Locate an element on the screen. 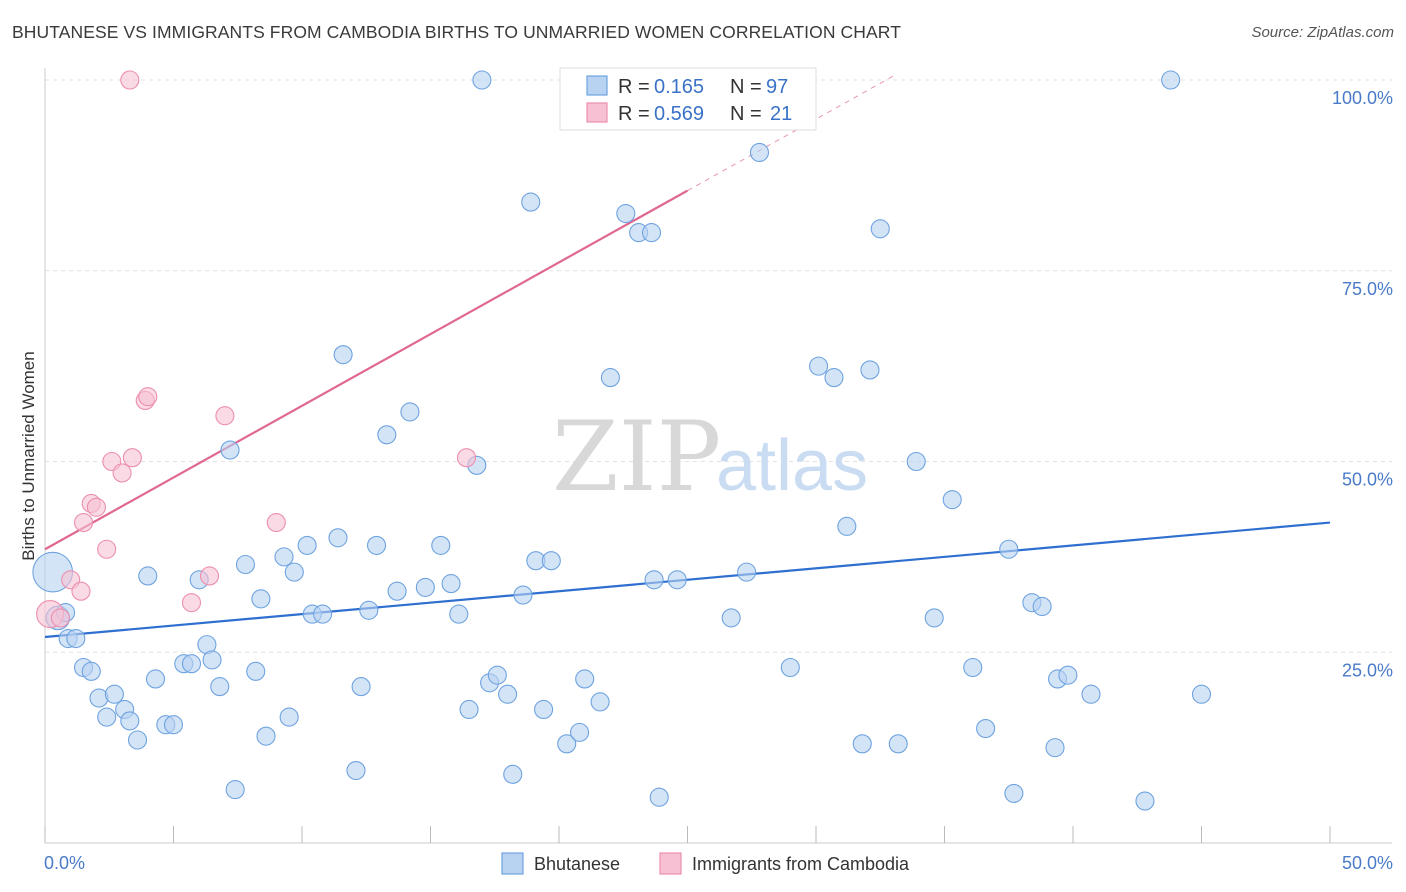 The height and width of the screenshot is (892, 1406). legend-n-label-2: N = is located at coordinates (746, 114).